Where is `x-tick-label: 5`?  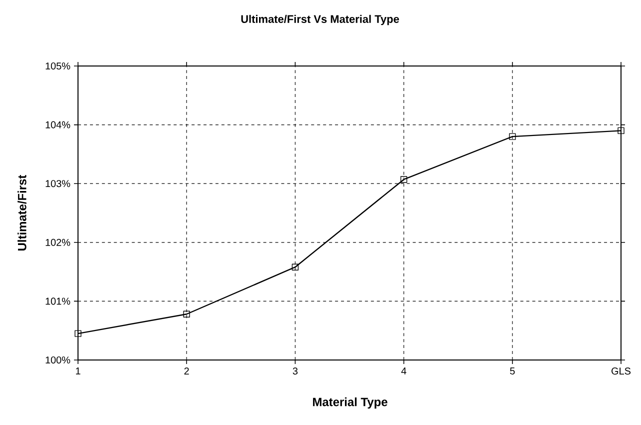
x-tick-label: 5 is located at coordinates (512, 371).